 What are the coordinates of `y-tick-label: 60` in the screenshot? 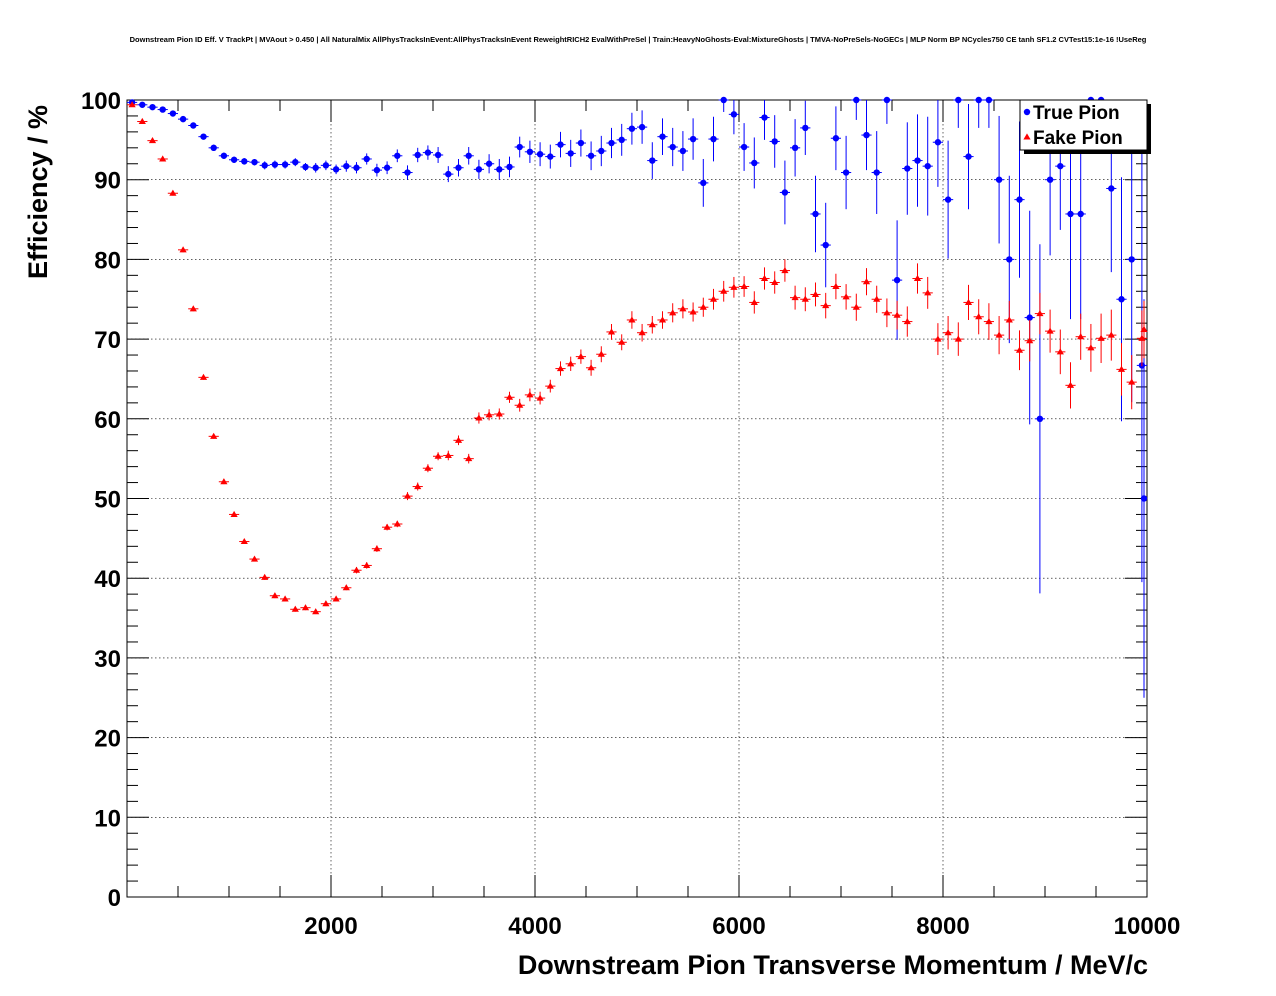 It's located at (107, 420).